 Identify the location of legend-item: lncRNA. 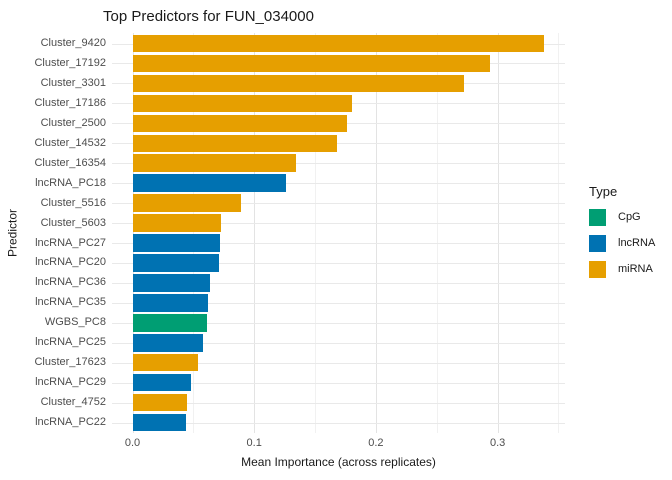
(622, 243).